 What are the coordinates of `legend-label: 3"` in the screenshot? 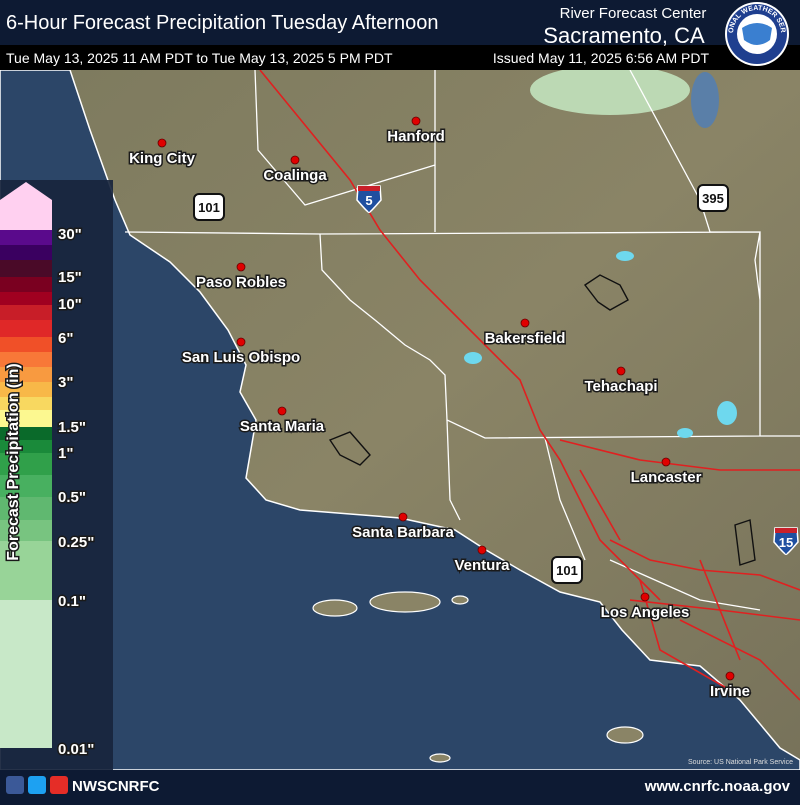 It's located at (65, 382).